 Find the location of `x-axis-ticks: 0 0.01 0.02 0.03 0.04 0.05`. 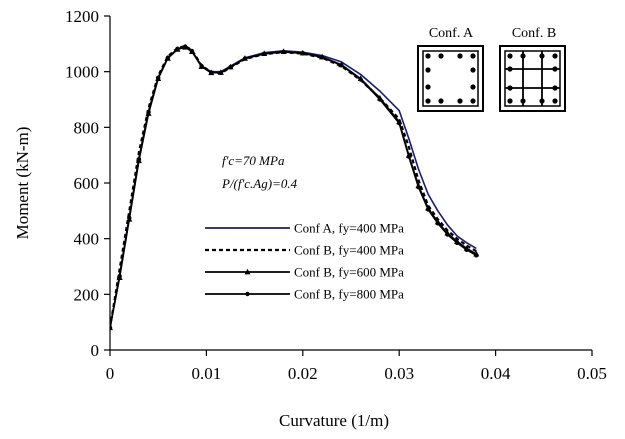

x-axis-ticks: 0 0.01 0.02 0.03 0.04 0.05 is located at coordinates (356, 366).